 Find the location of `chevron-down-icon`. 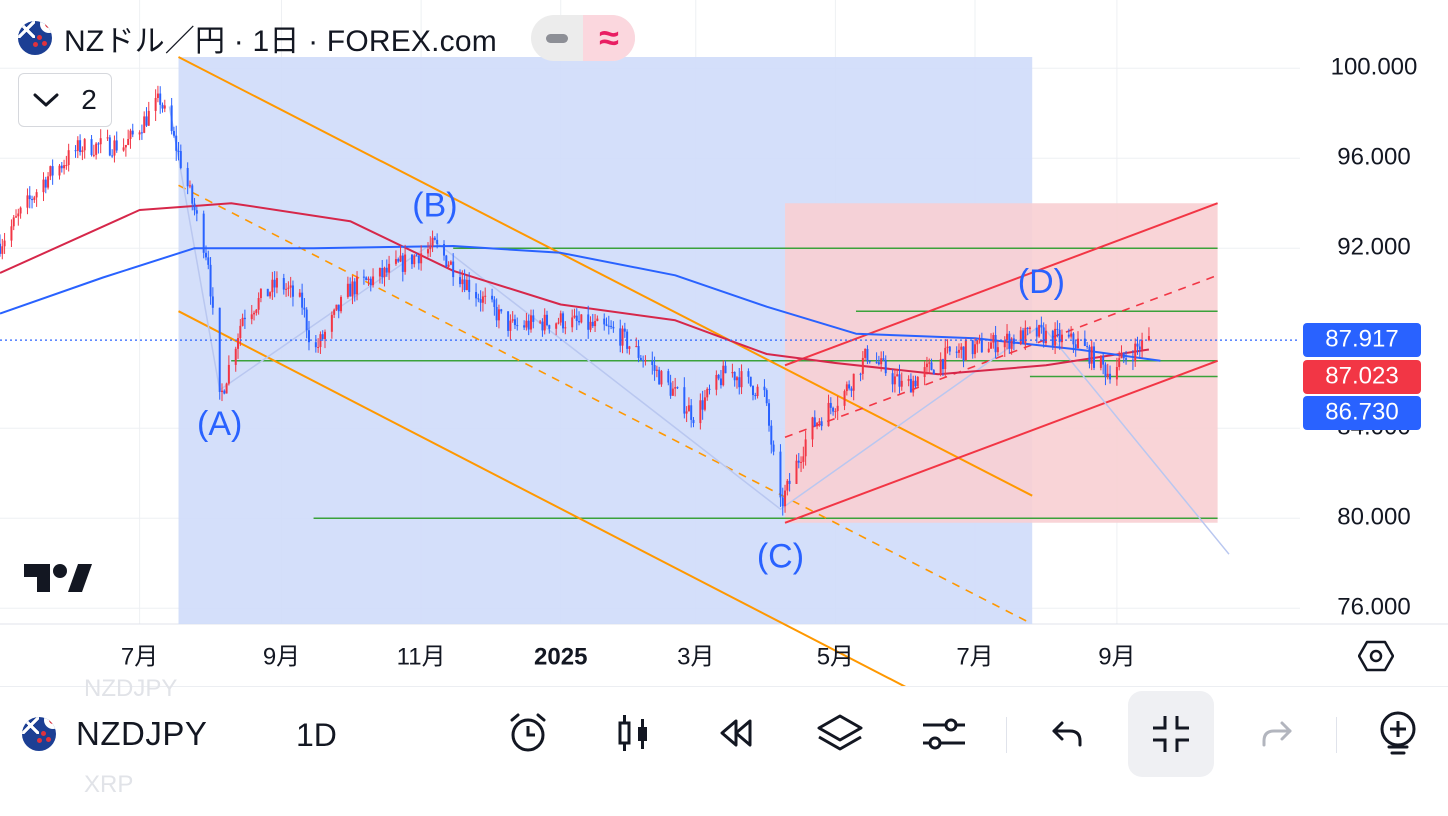

chevron-down-icon is located at coordinates (46, 100).